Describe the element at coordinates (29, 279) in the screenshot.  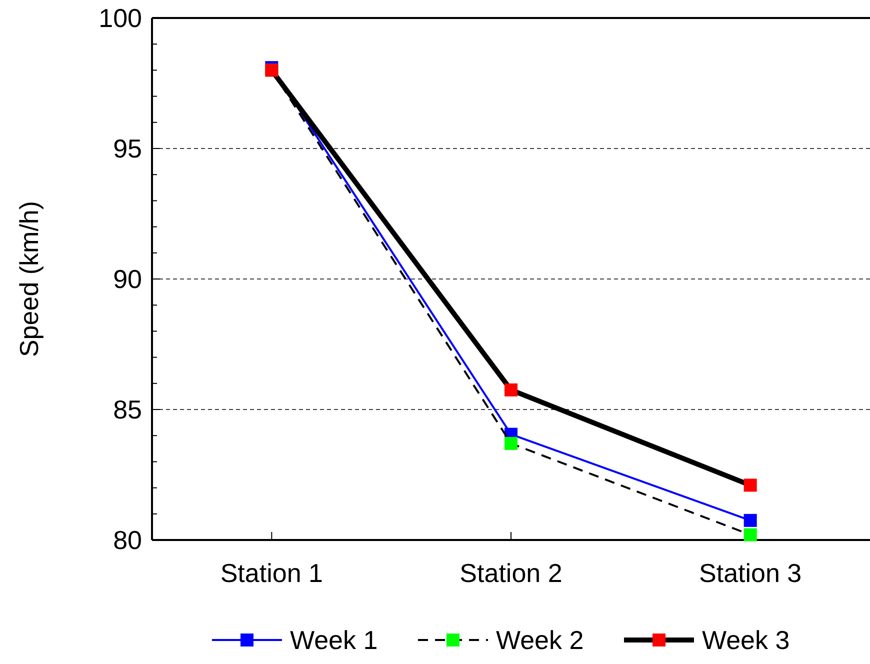
I see `y-axis-title: Speed (km/h)` at that location.